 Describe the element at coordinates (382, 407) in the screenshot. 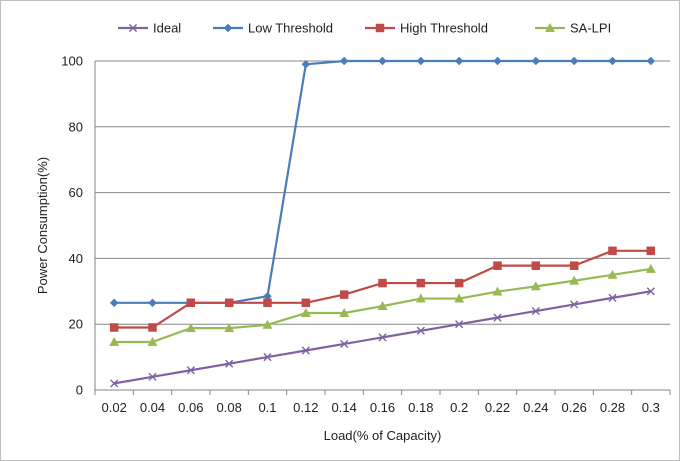

I see `x-tick-label: 0.16` at that location.